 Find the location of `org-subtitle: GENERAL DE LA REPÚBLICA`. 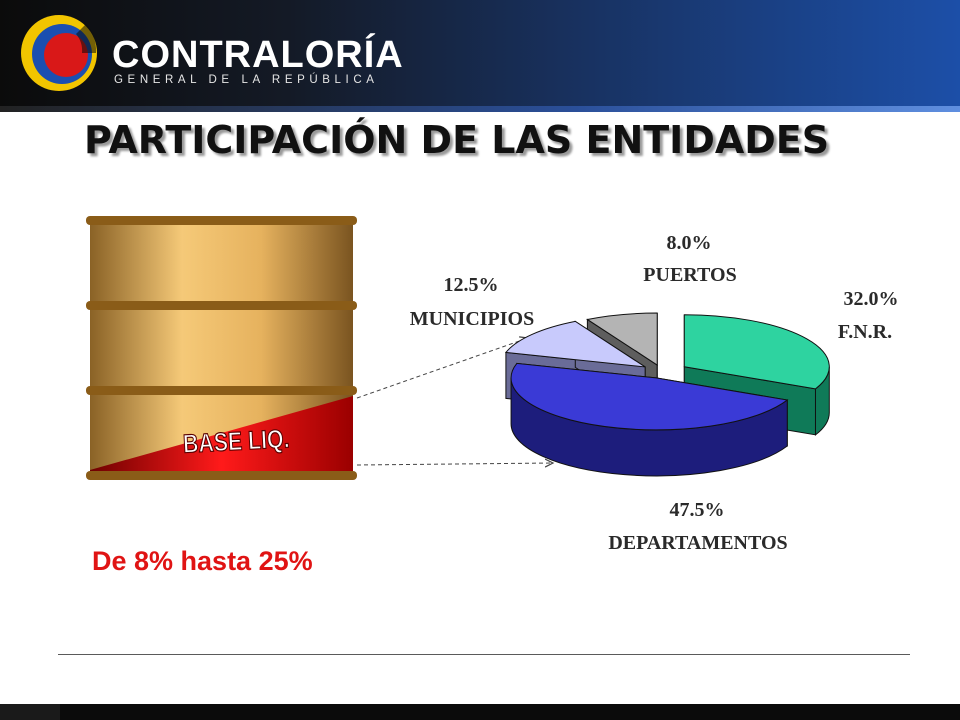

org-subtitle: GENERAL DE LA REPÚBLICA is located at coordinates (246, 80).